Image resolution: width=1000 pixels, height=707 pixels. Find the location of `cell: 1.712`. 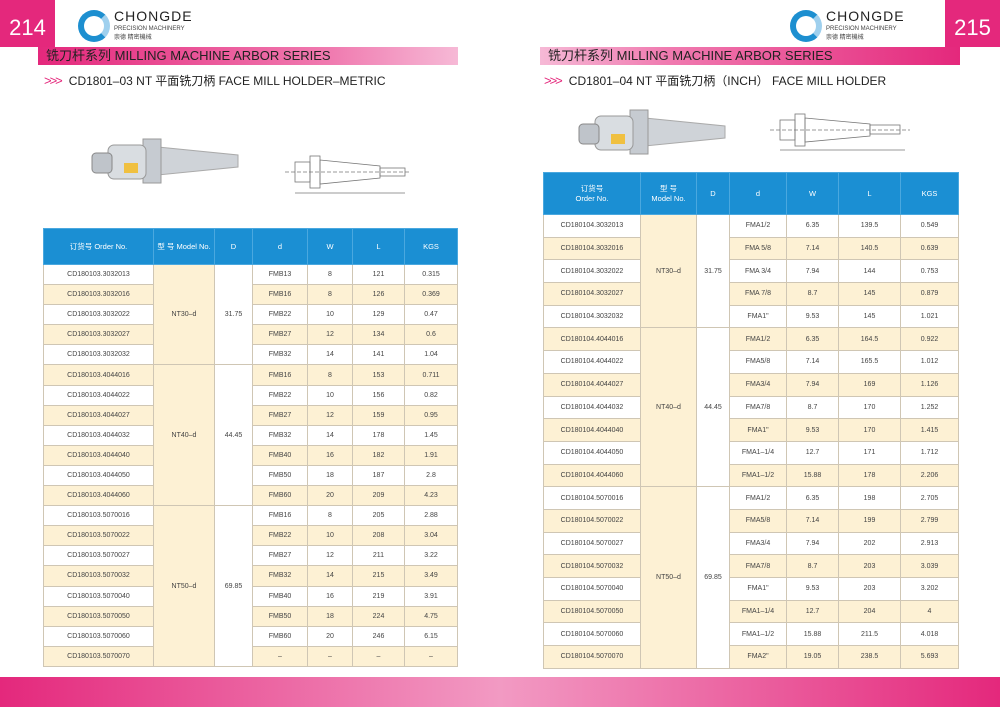

cell: 1.712 is located at coordinates (929, 452).